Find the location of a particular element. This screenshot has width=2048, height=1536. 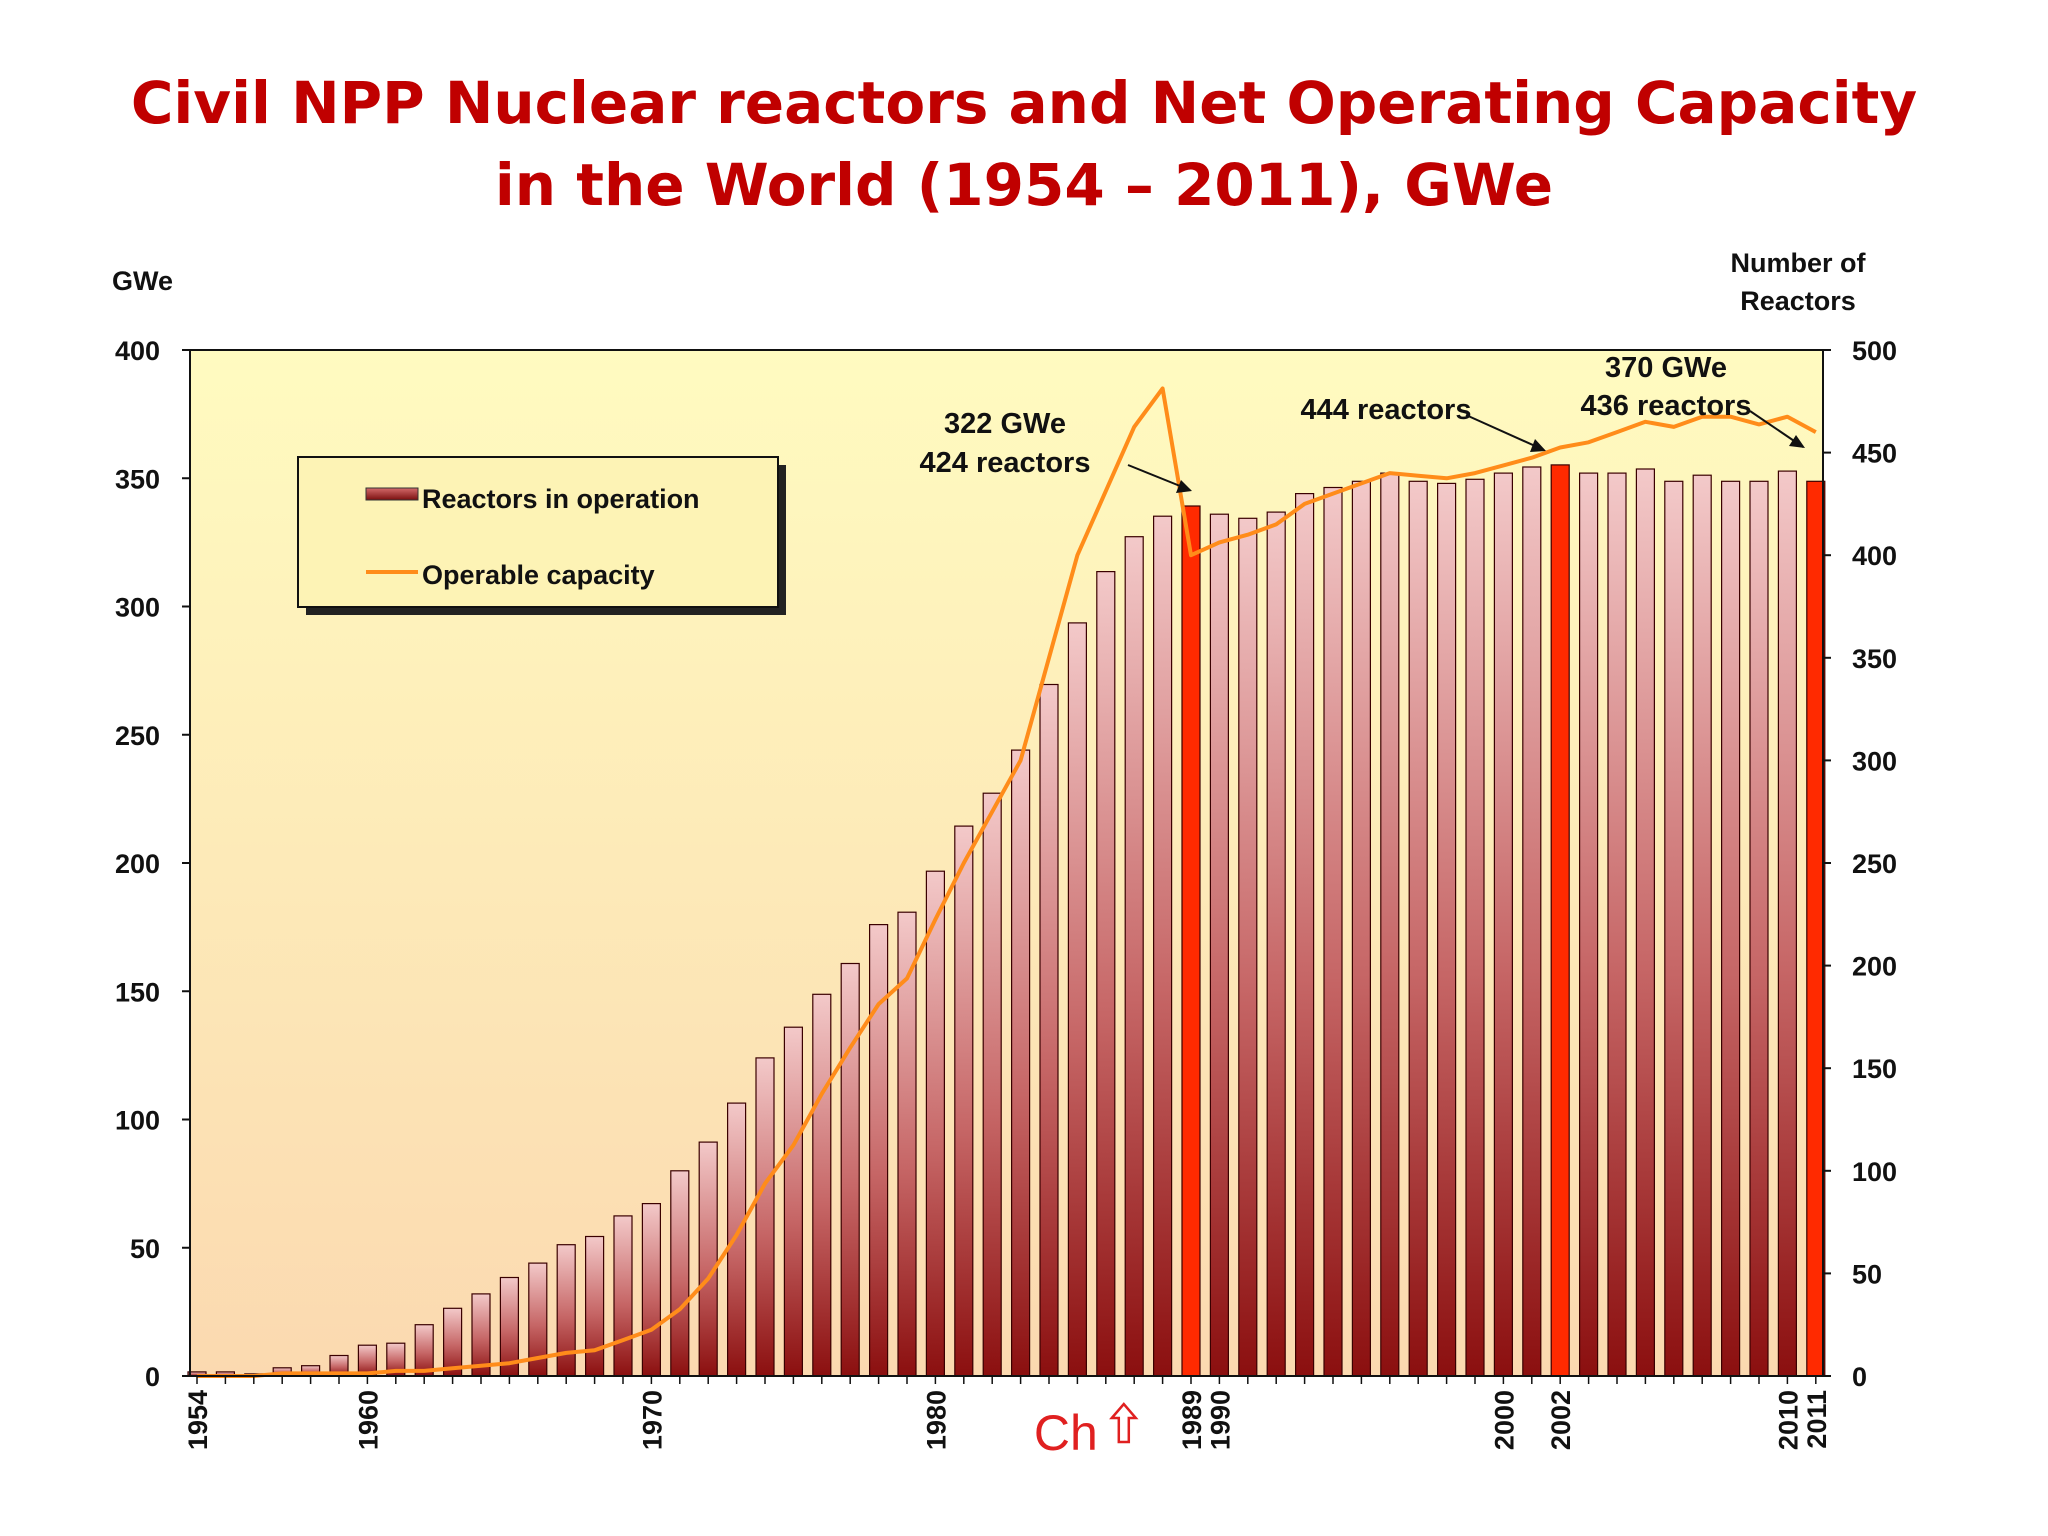

bar-1992 is located at coordinates (1276, 944).